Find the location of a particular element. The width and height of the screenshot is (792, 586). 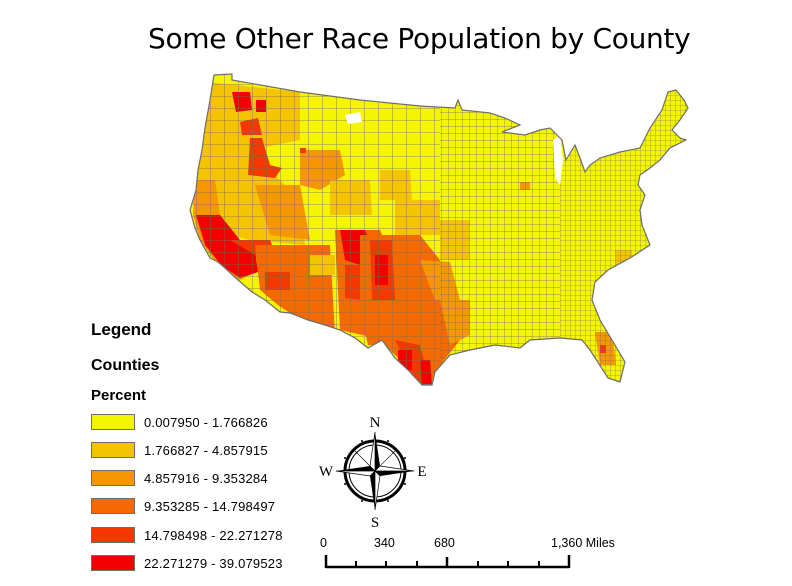

north-label: N is located at coordinates (375, 423).